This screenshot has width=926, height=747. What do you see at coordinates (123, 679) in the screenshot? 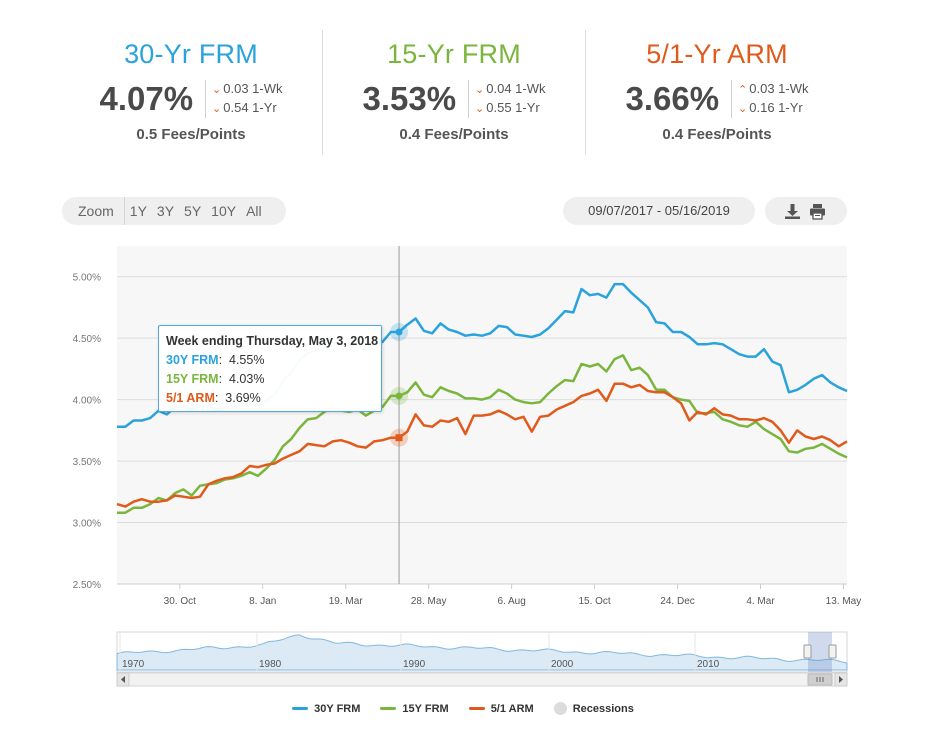
I see `arrow-left-icon` at bounding box center [123, 679].